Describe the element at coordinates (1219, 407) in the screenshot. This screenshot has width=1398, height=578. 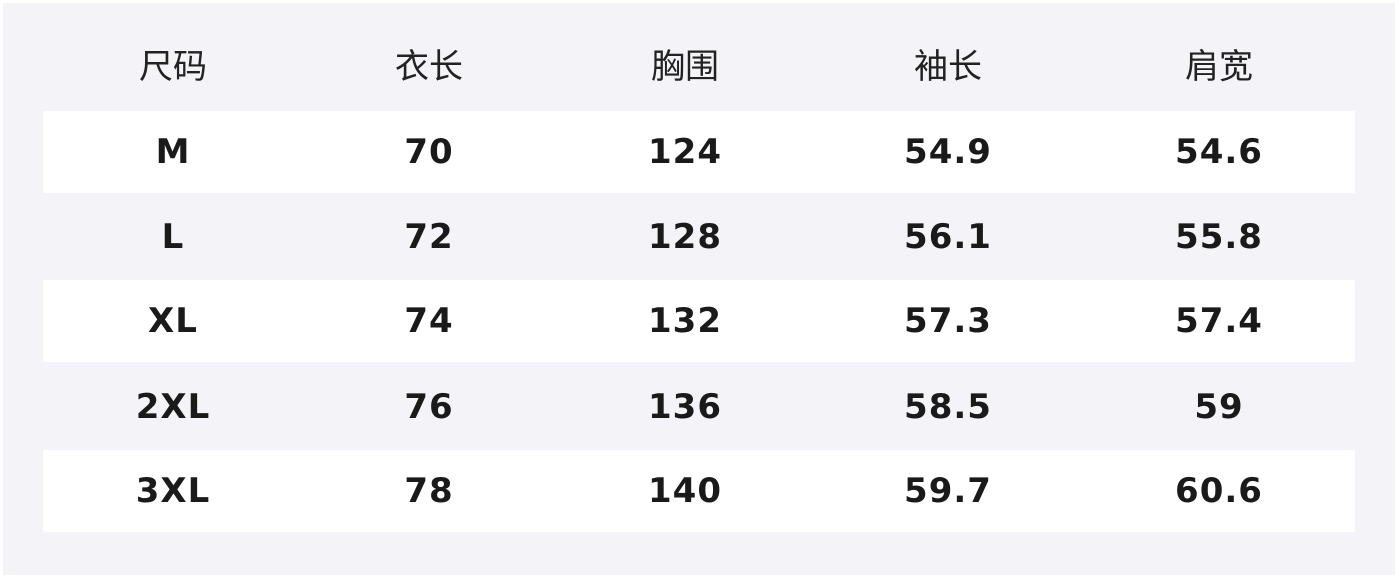
I see `cell-shoulder: 59` at that location.